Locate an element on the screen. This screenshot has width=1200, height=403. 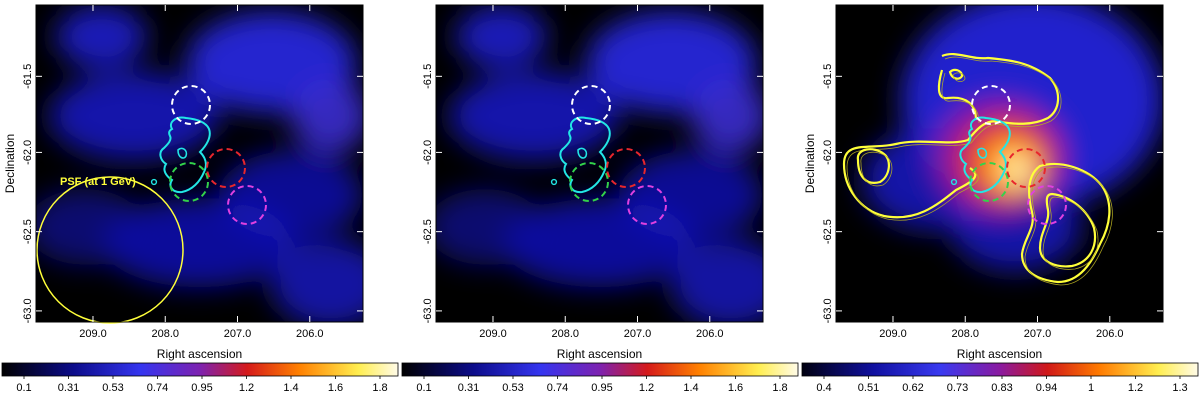
colorbar-tick-label: 1.3 is located at coordinates (1179, 388).